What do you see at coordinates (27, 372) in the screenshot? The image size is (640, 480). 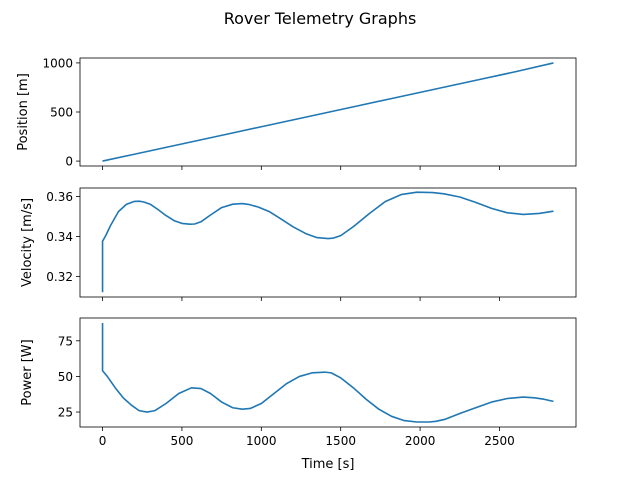 I see `power-y-axis-label: Power [W]` at bounding box center [27, 372].